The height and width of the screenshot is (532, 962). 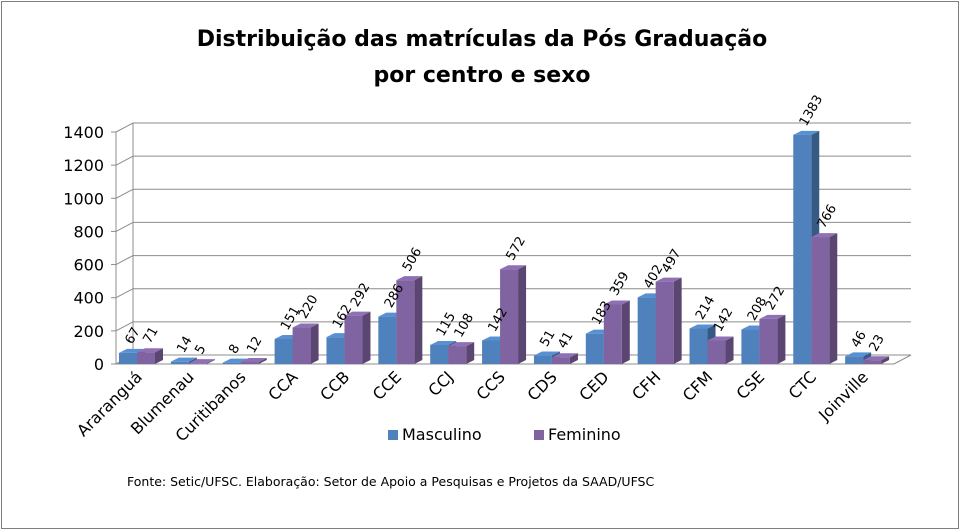 What do you see at coordinates (88, 265) in the screenshot?
I see `y-tick-label: 600` at bounding box center [88, 265].